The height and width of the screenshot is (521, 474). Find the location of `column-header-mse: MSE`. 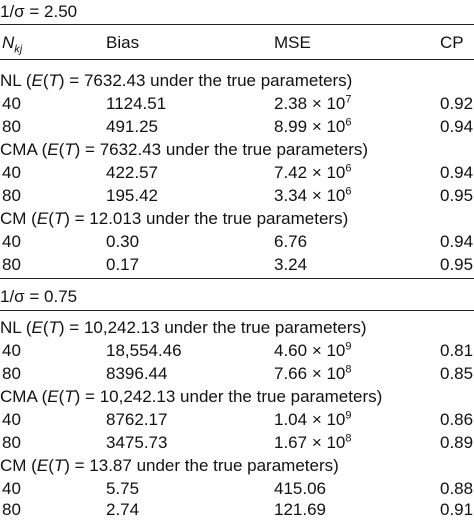

column-header-mse: MSE is located at coordinates (292, 42).